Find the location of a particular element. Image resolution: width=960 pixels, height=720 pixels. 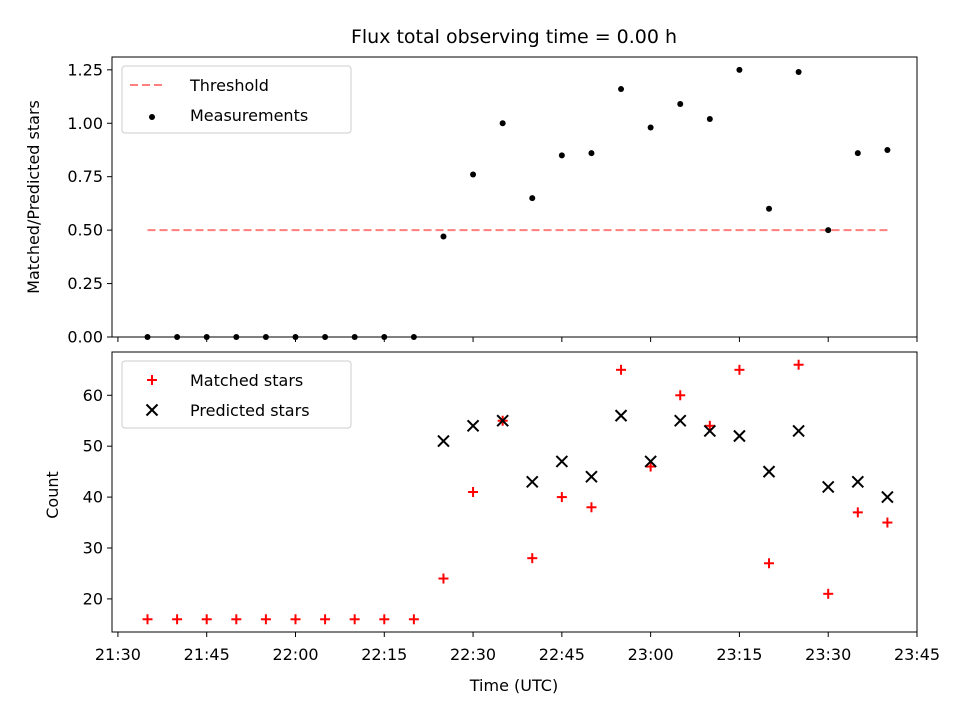

legend: Threshold Measurements is located at coordinates (236, 99).